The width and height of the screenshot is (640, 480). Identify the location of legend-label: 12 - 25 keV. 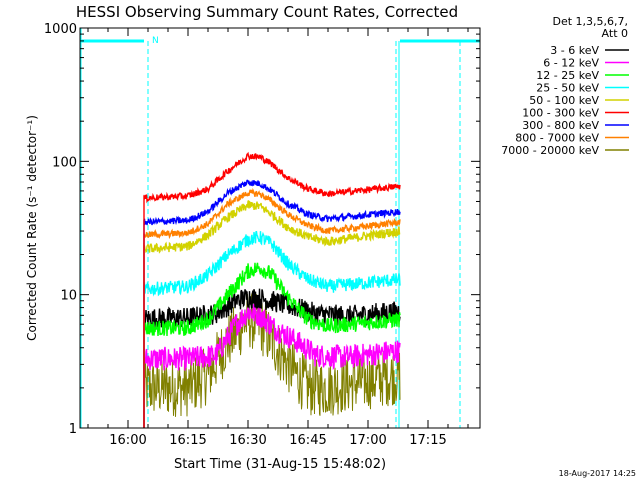
(567, 75).